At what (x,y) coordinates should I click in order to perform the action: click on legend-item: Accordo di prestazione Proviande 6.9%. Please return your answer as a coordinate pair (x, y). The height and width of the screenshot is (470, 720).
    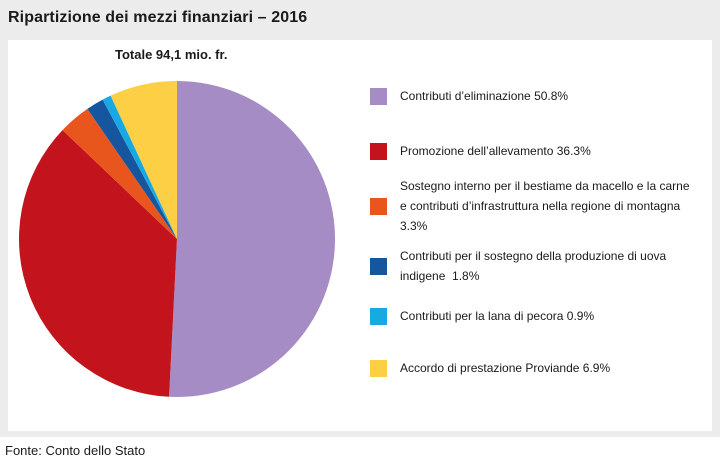
    Looking at the image, I should click on (533, 368).